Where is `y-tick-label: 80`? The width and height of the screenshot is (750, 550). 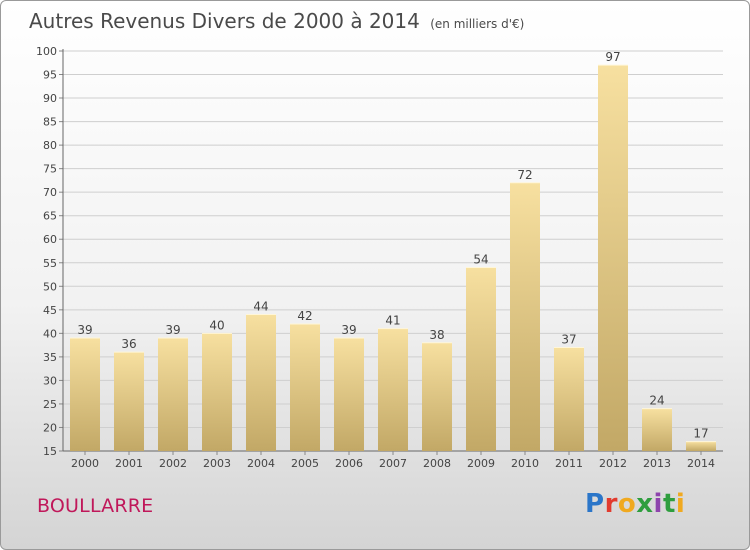 y-tick-label: 80 is located at coordinates (50, 145).